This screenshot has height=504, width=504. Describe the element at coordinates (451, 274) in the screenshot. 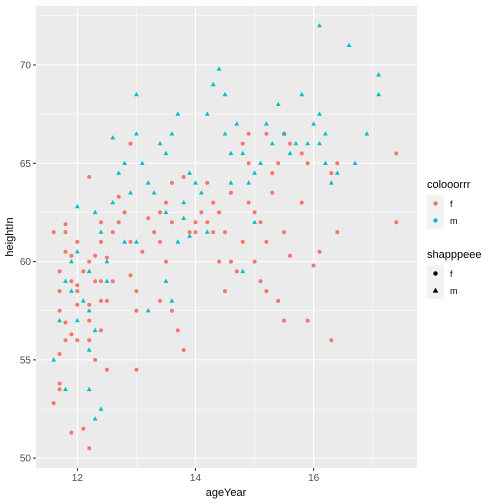

I see `legend-shape-label-f: f` at that location.